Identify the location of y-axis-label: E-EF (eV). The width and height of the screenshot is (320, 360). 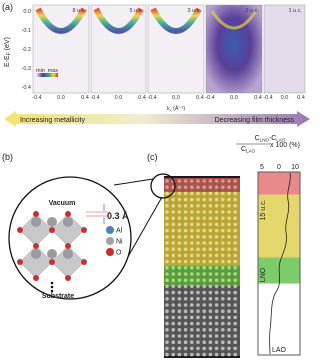
(8, 52).